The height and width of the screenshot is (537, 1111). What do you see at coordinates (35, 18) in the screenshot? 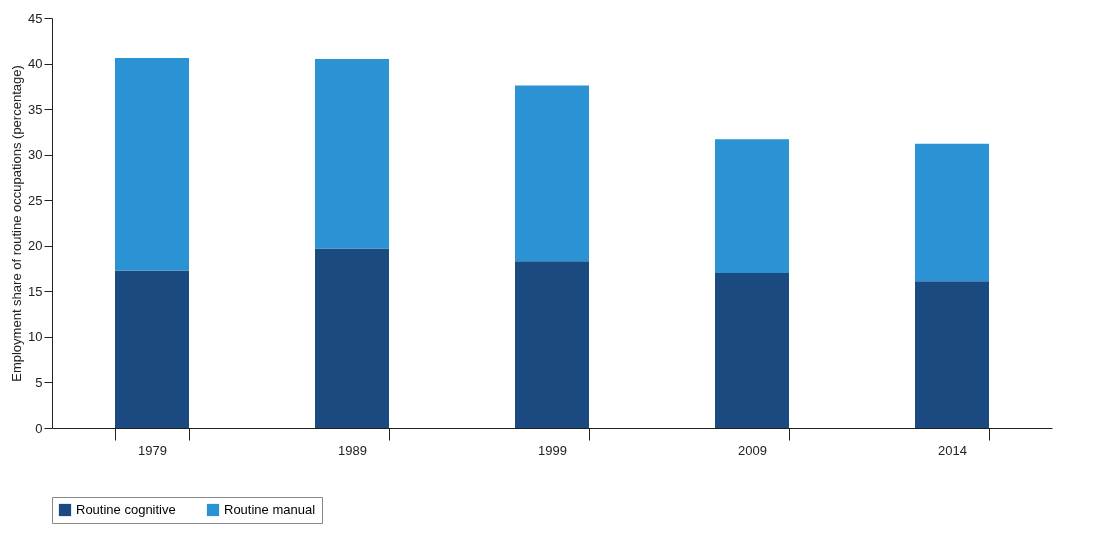
I see `y-tick-label: 45` at bounding box center [35, 18].